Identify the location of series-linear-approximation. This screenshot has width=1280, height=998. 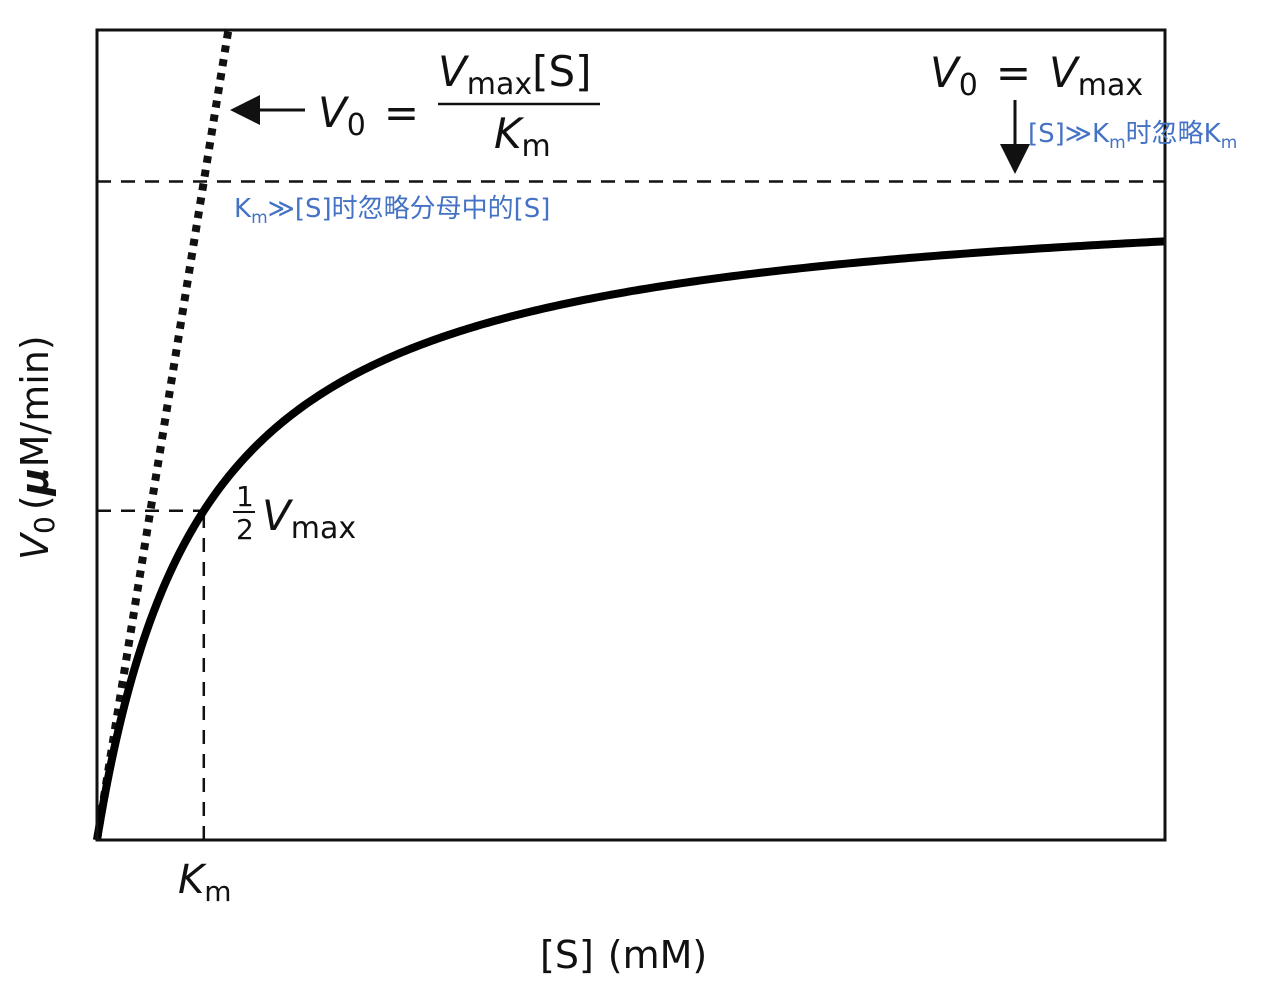
(163, 435).